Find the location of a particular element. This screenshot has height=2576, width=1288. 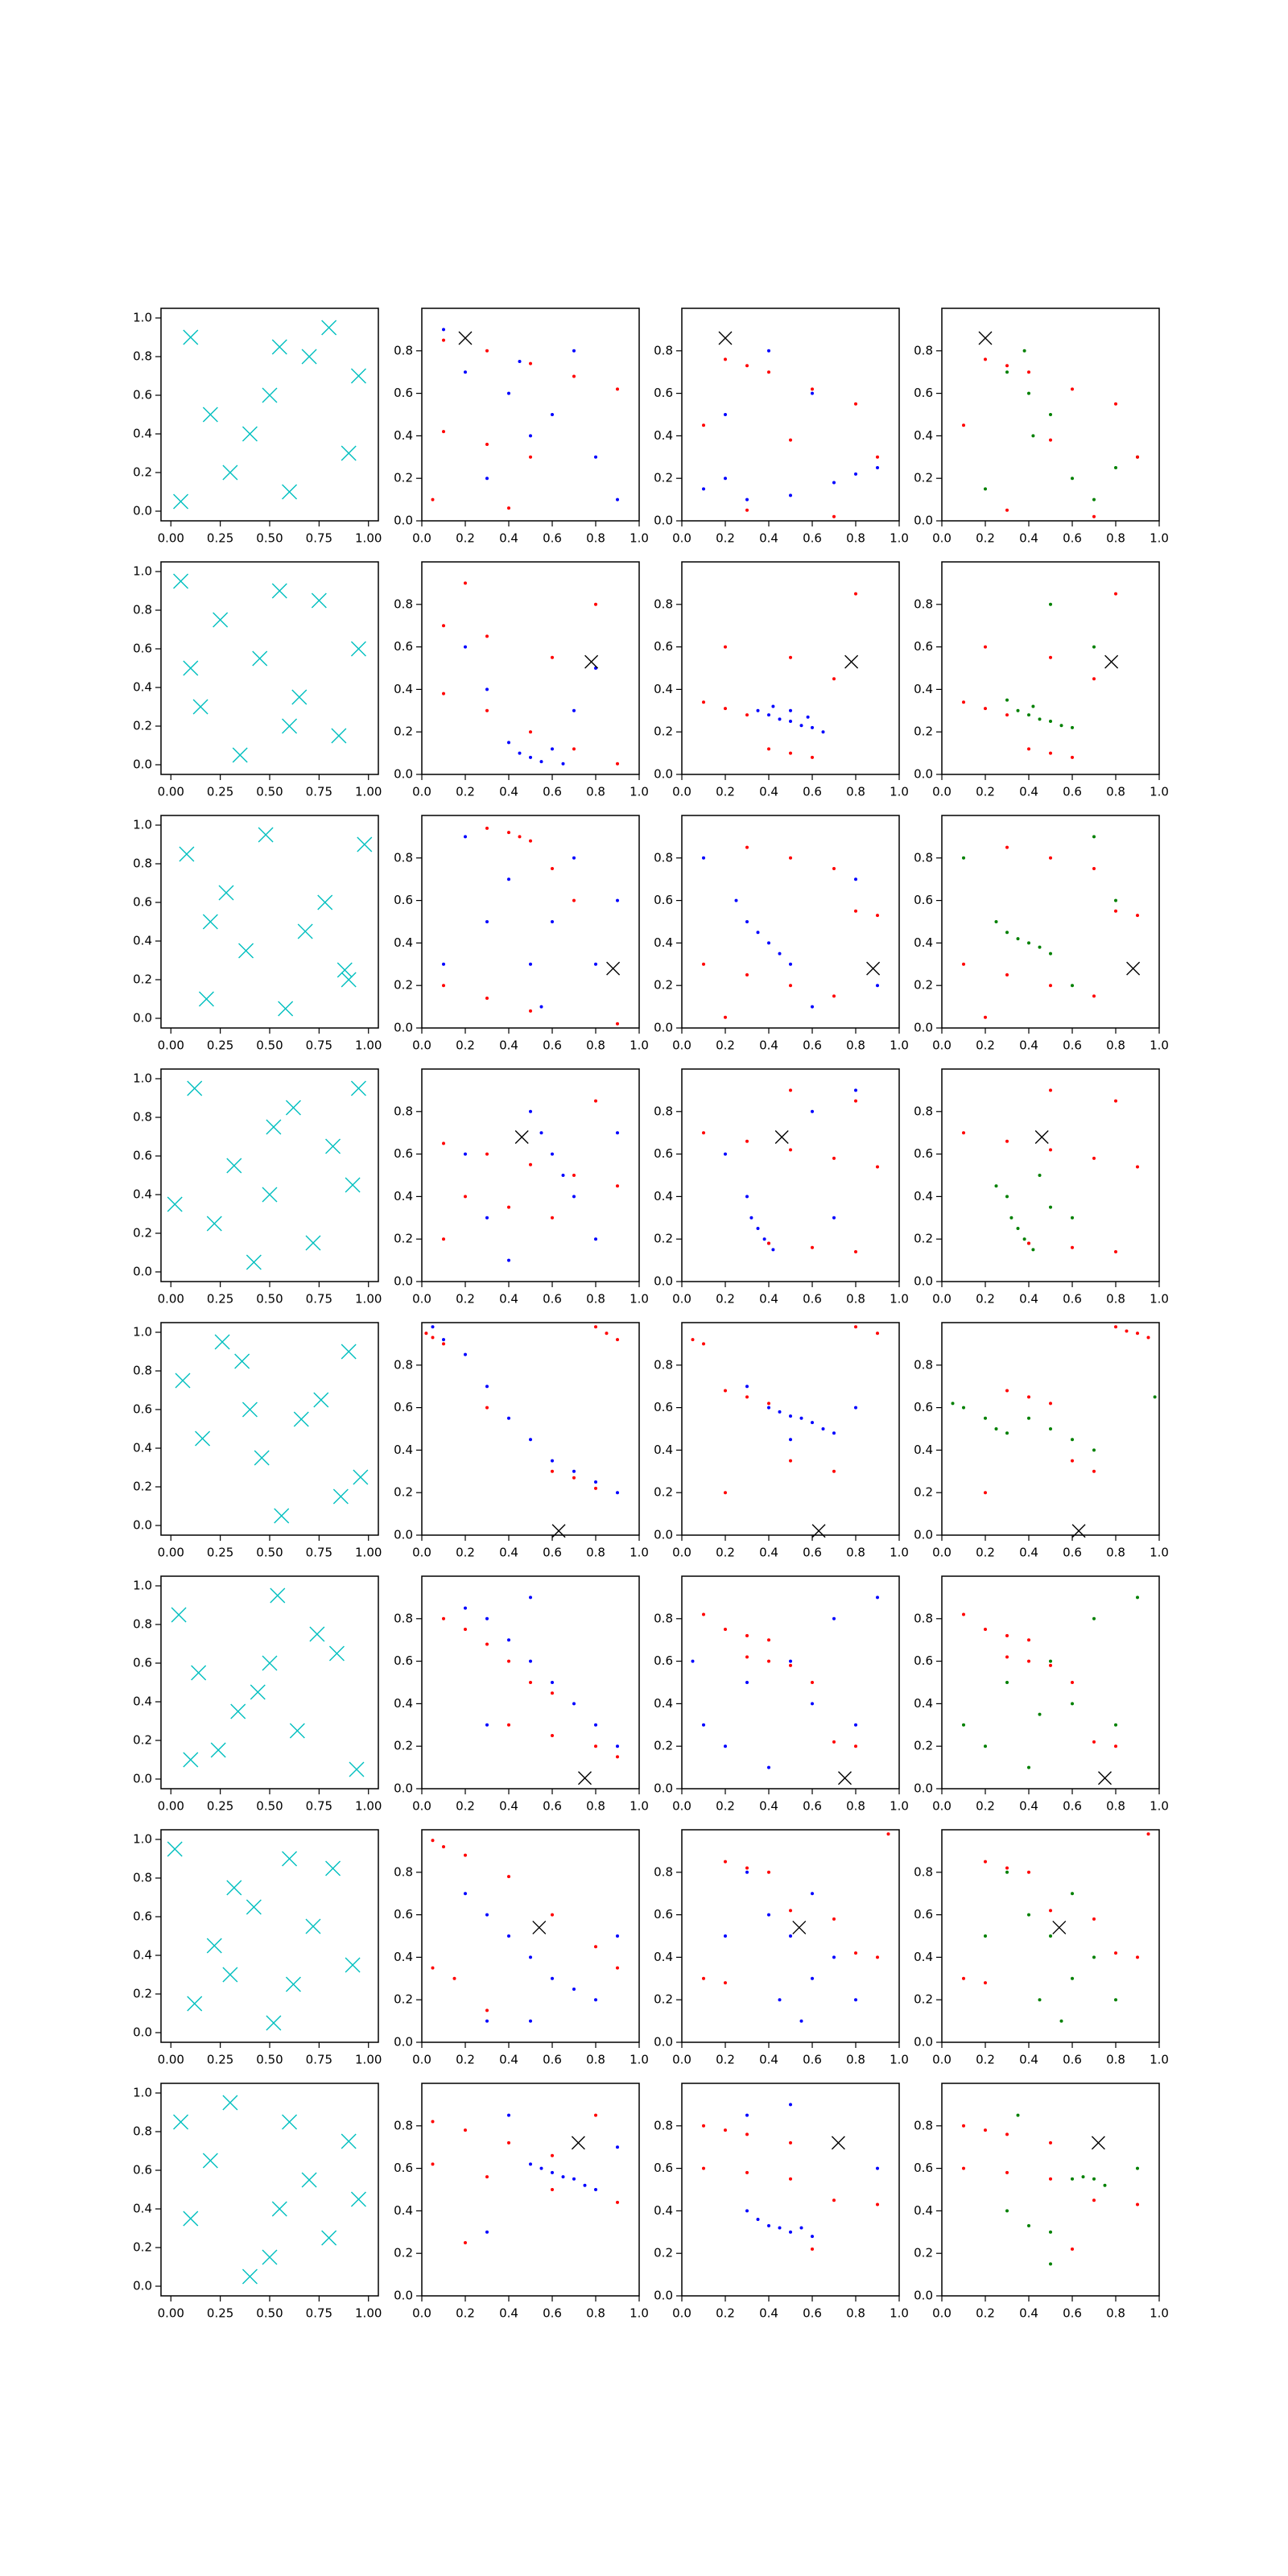

axes-frame is located at coordinates (1050, 415).